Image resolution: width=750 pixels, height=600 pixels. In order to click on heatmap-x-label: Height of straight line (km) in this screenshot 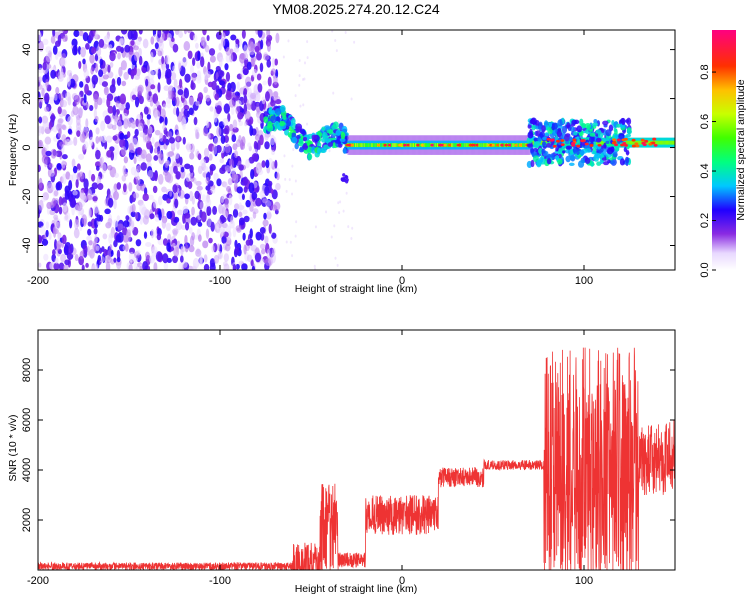, I will do `click(356, 289)`.